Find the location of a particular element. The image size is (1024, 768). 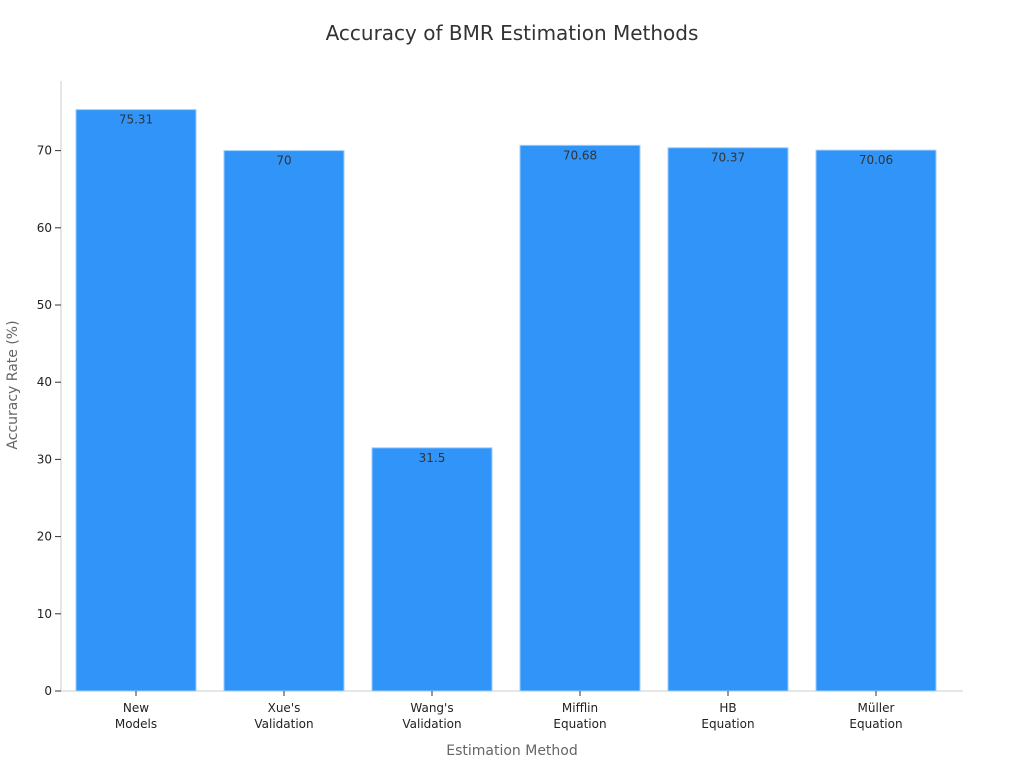

bar-value-label: 70.37 is located at coordinates (728, 158).